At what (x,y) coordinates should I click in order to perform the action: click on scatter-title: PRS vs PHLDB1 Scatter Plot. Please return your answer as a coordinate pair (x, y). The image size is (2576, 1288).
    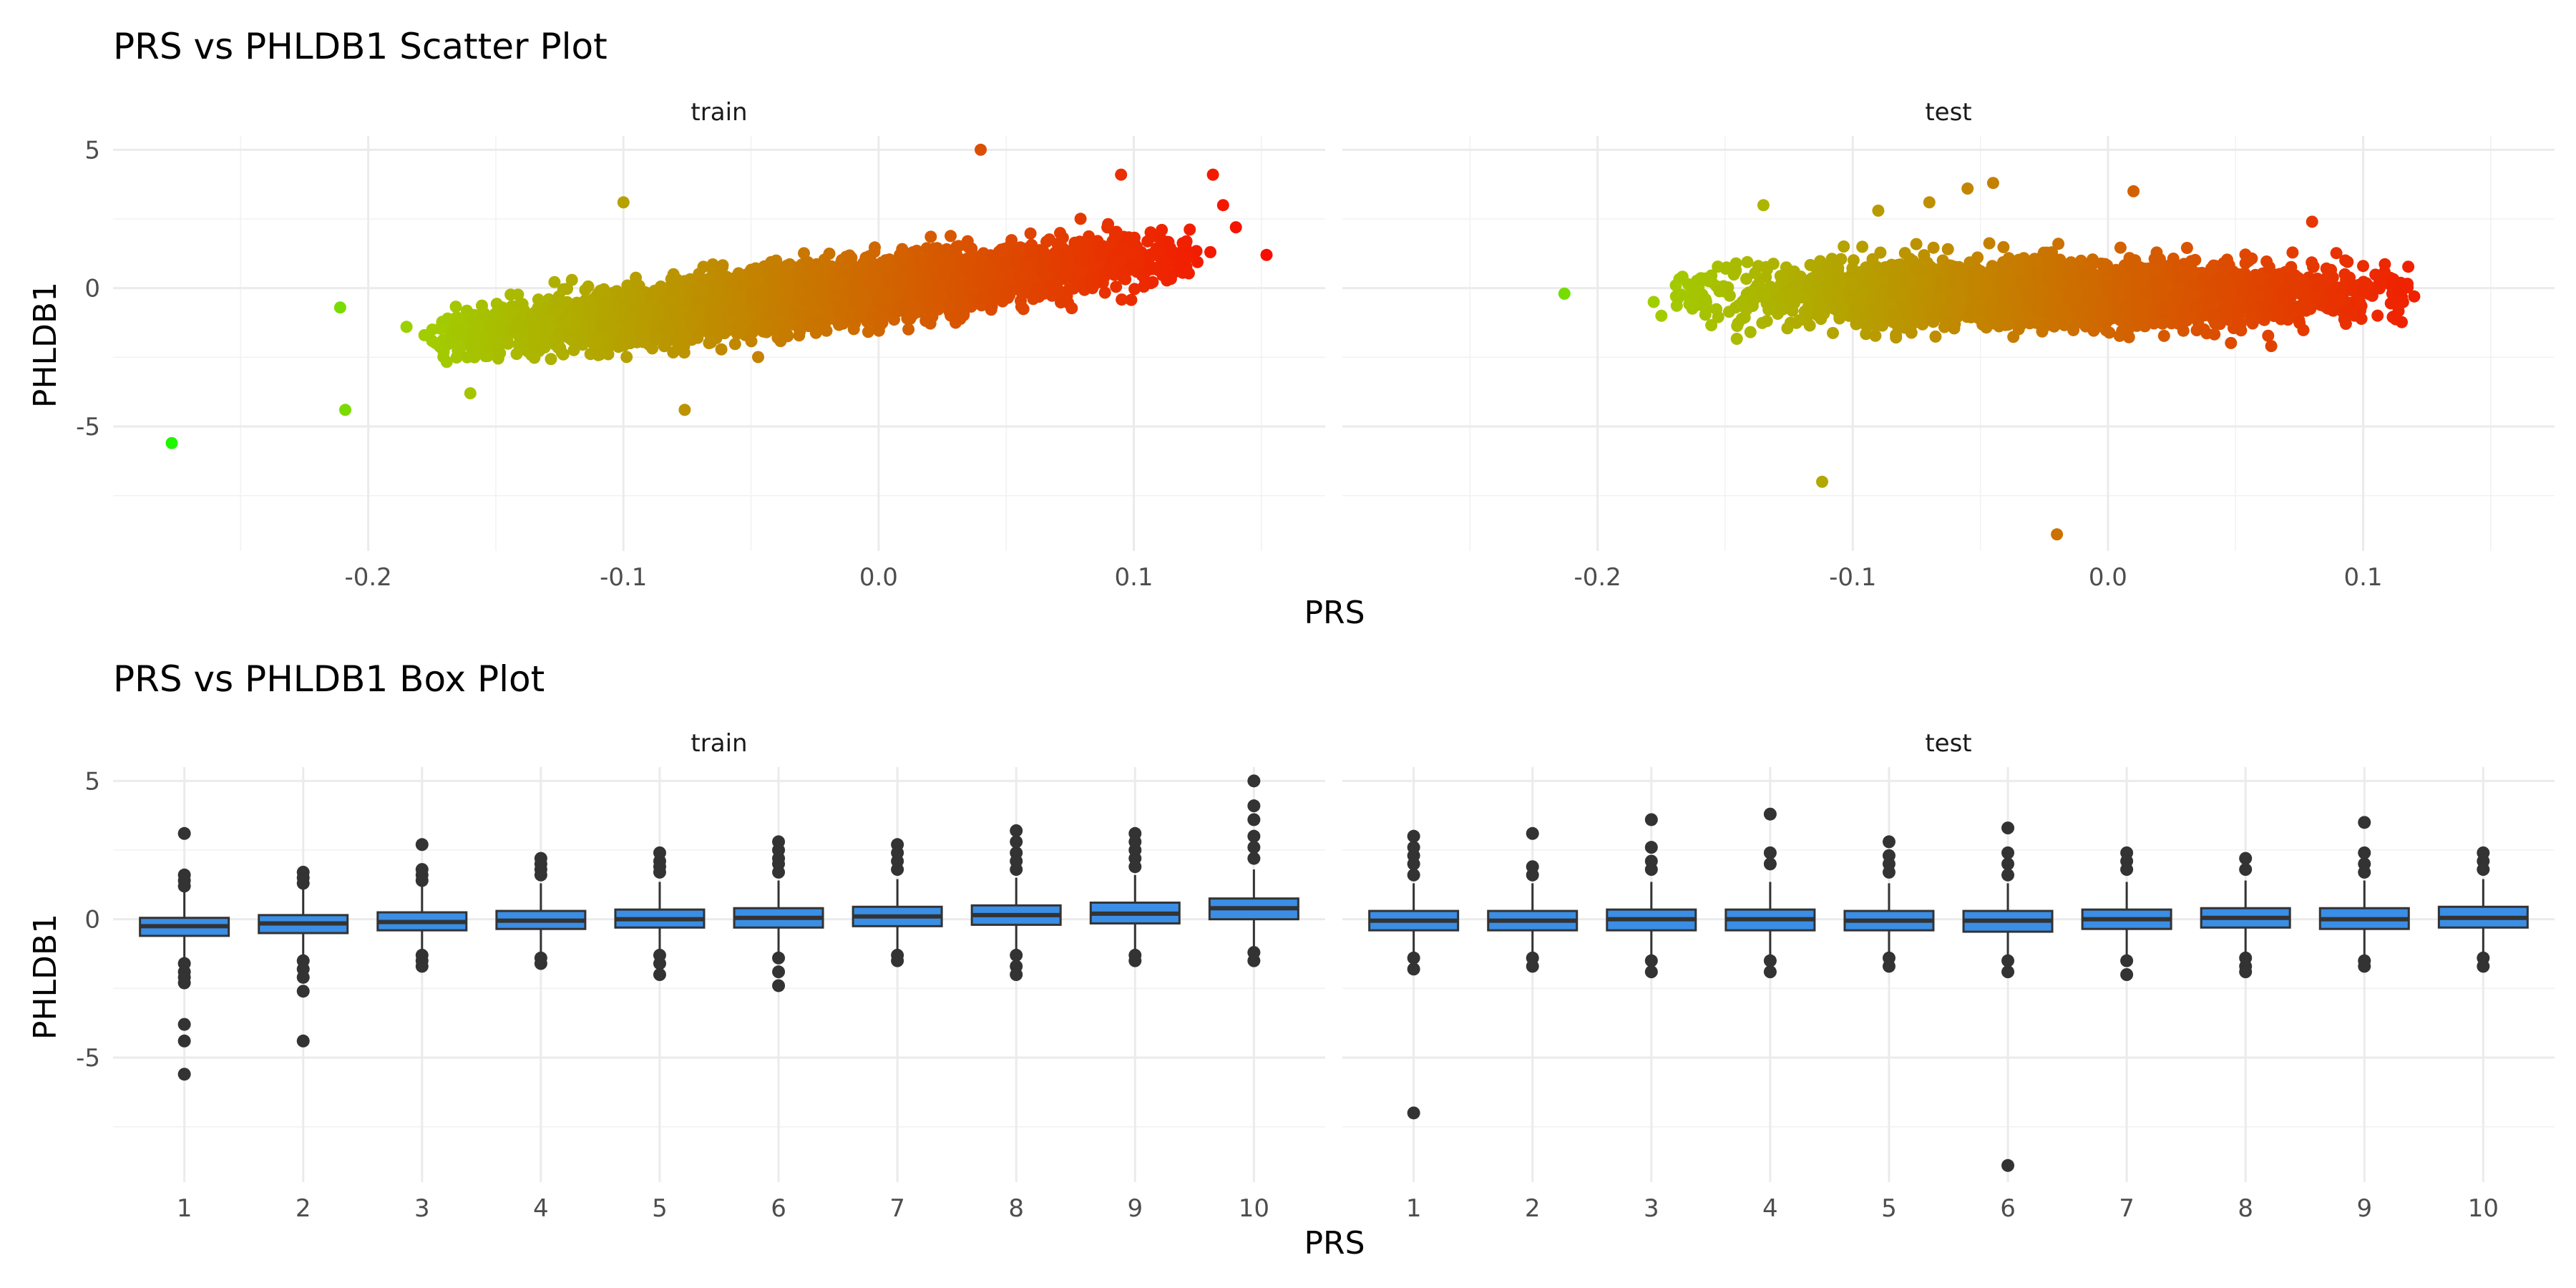
    Looking at the image, I should click on (360, 46).